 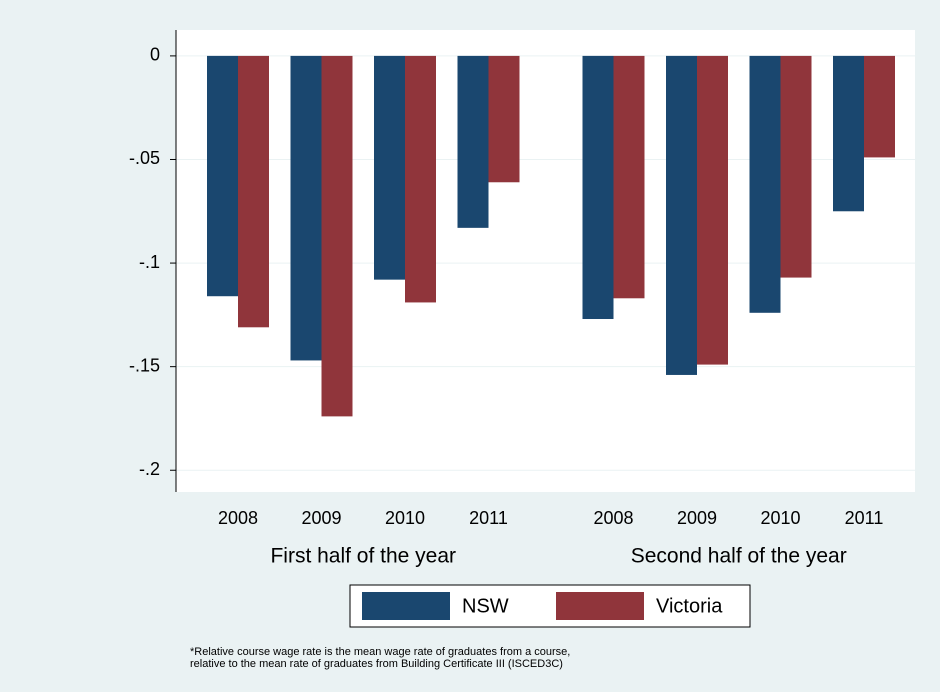 I want to click on y-tick-label: -.2, so click(x=149, y=469).